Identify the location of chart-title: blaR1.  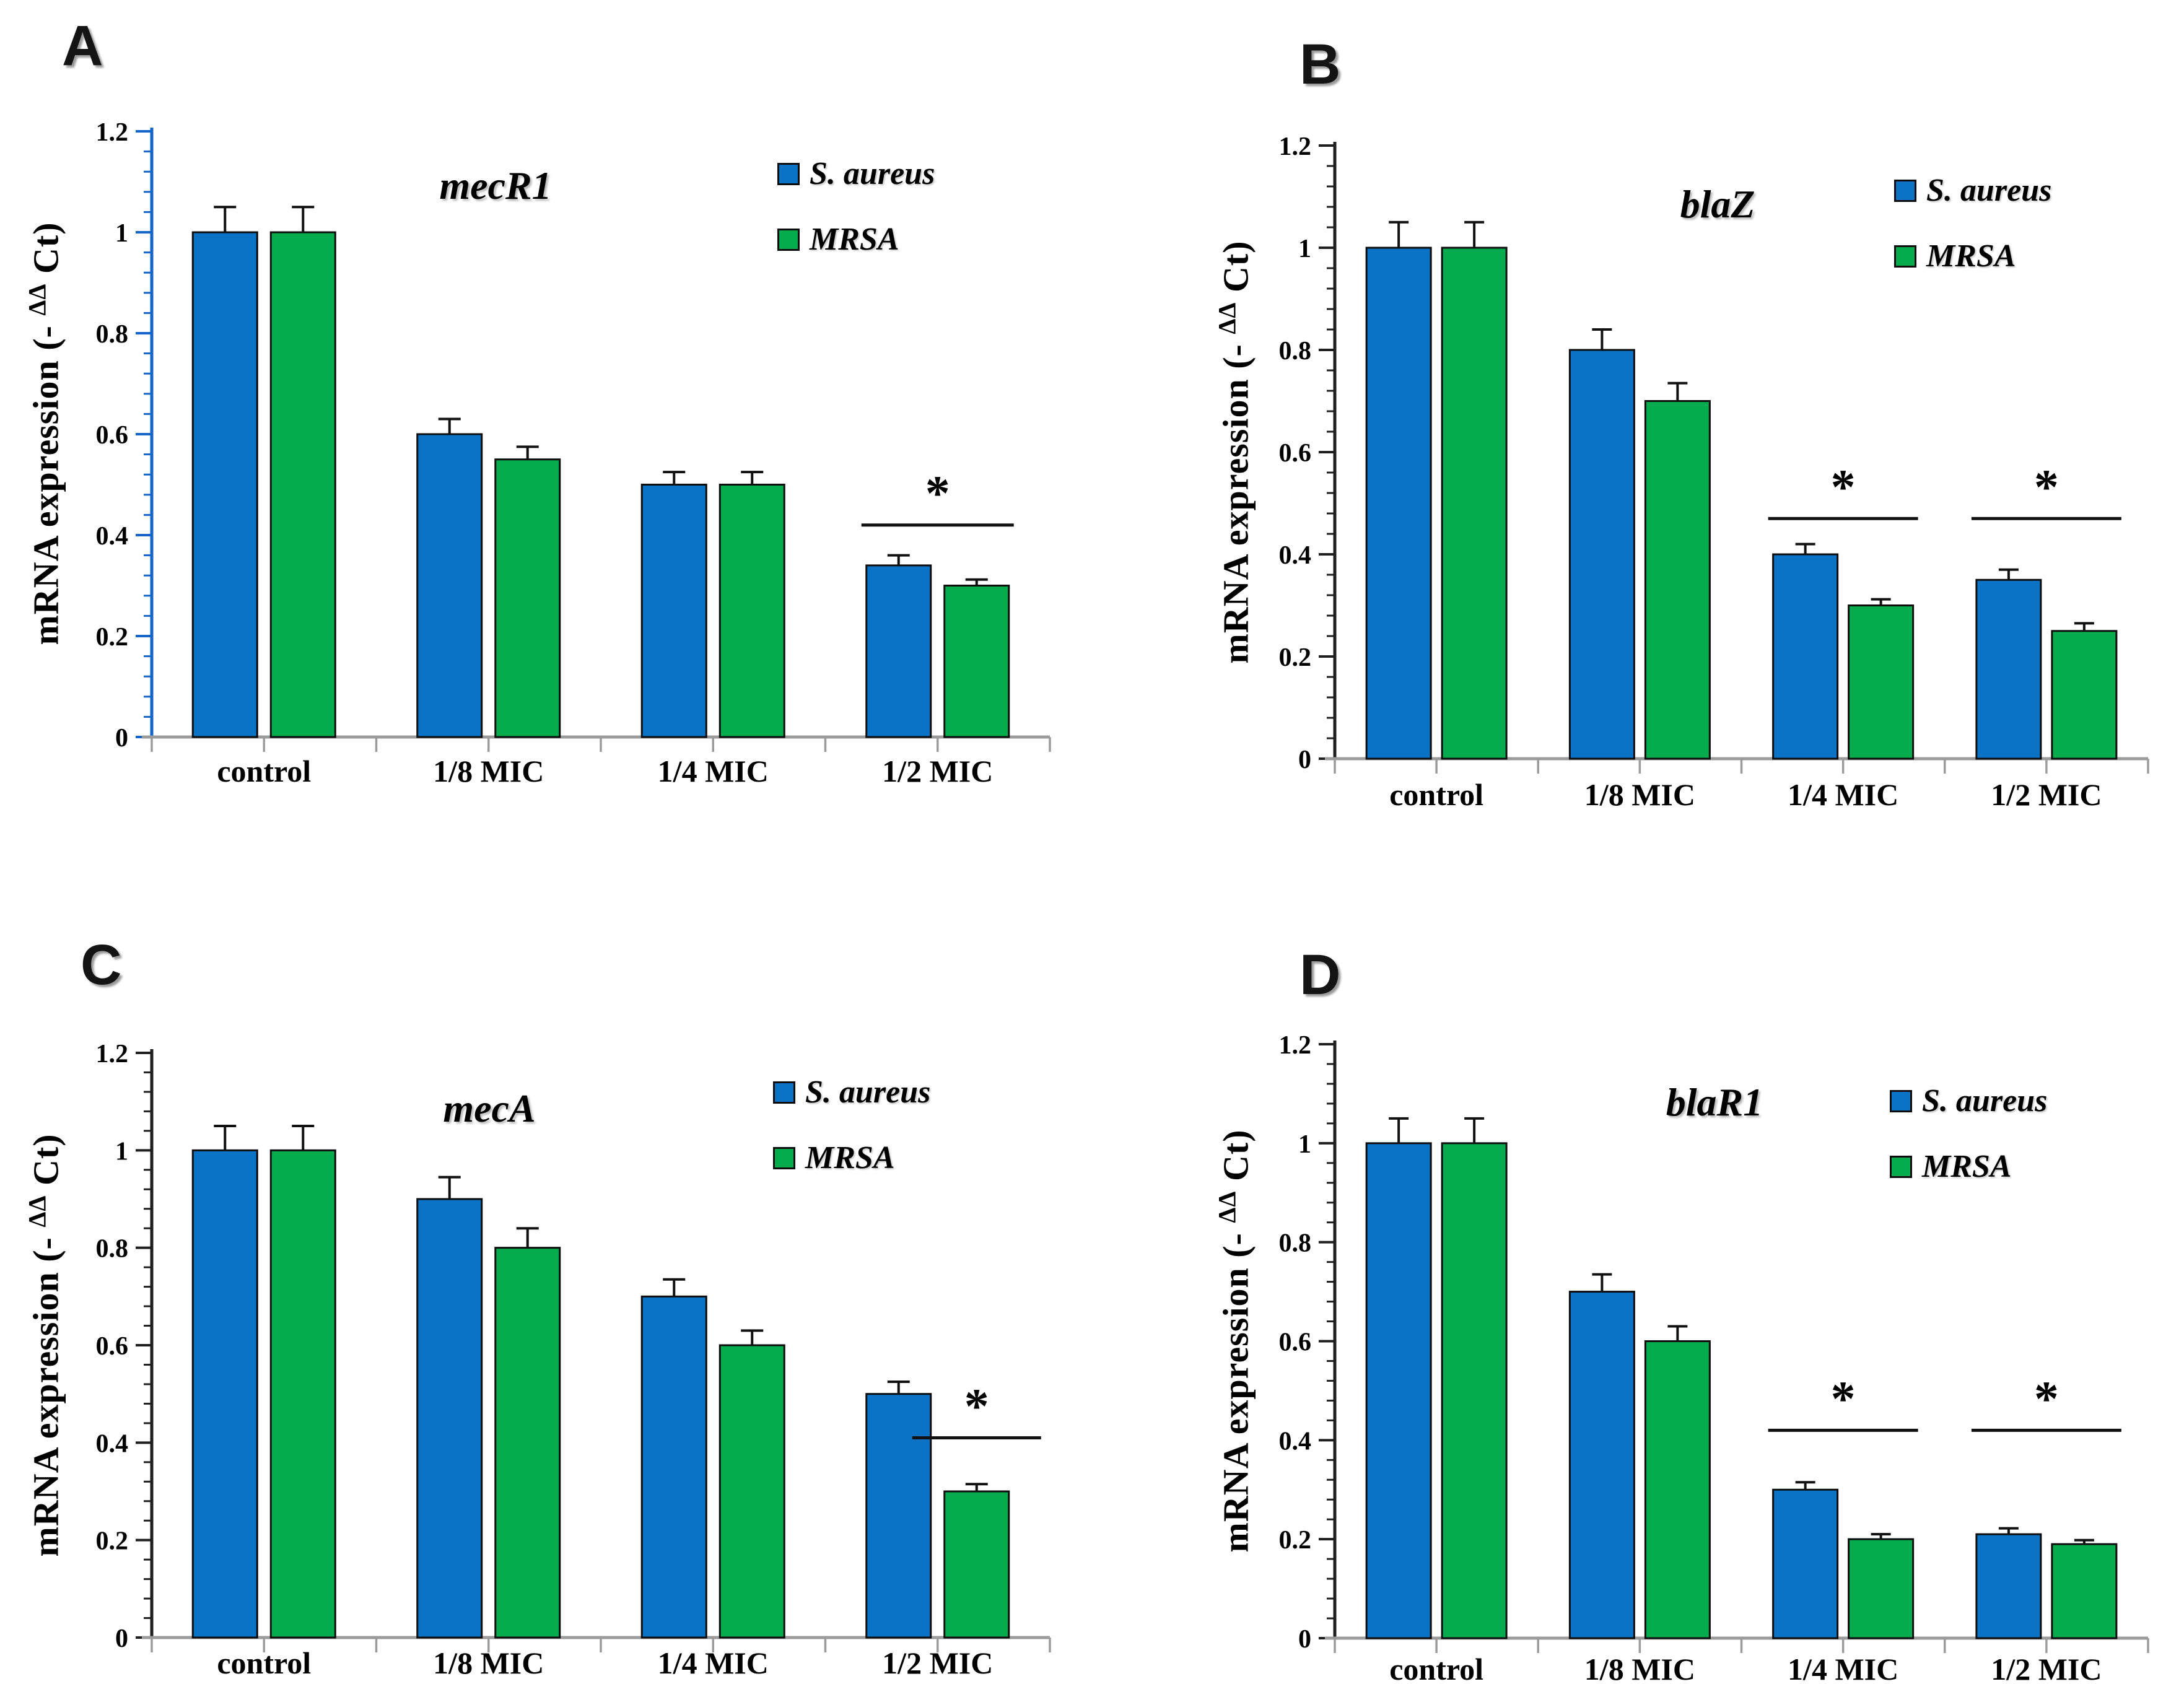
(1714, 1102).